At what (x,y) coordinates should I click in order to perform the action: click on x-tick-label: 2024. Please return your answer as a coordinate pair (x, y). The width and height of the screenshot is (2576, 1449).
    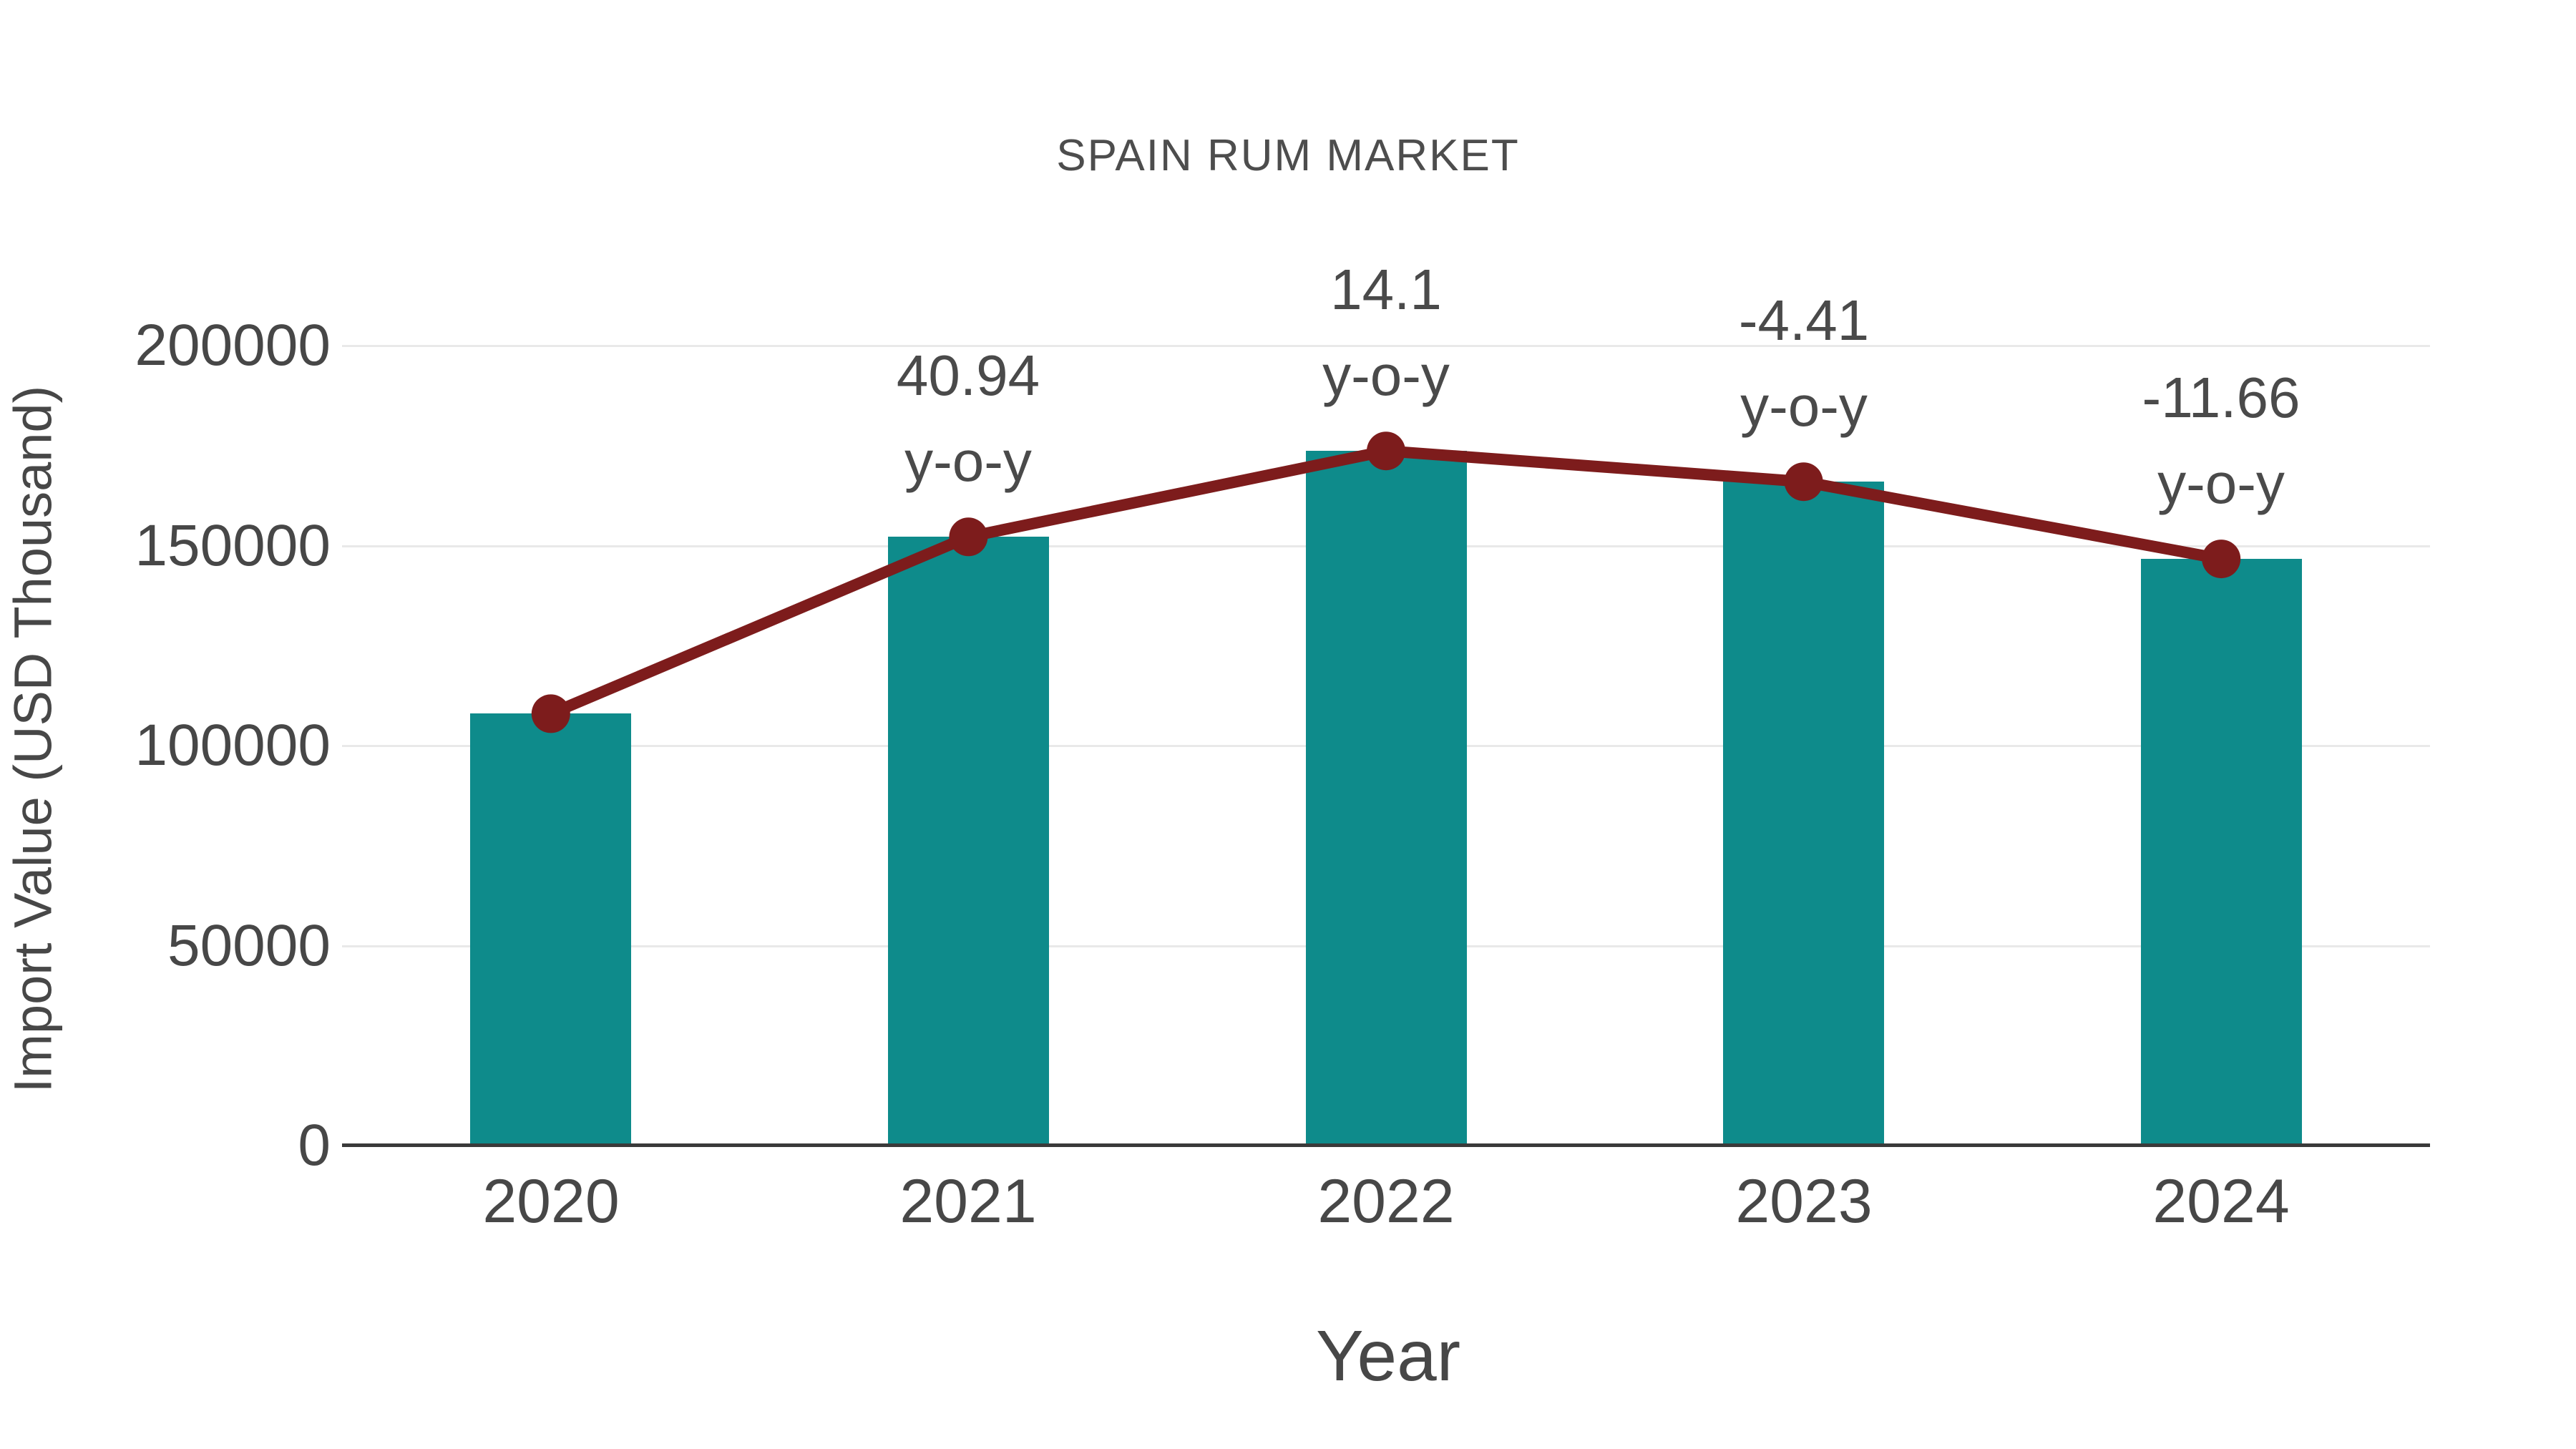
    Looking at the image, I should click on (2221, 1201).